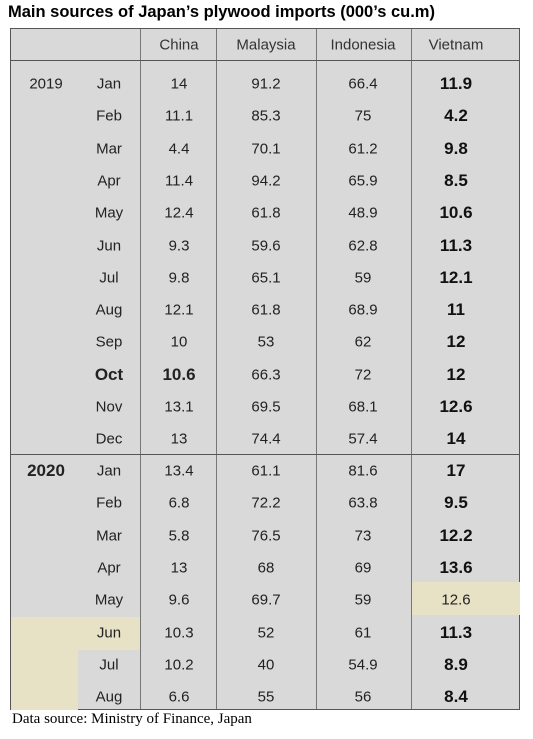 Image resolution: width=533 pixels, height=739 pixels. What do you see at coordinates (363, 471) in the screenshot?
I see `table-cell: 81.6` at bounding box center [363, 471].